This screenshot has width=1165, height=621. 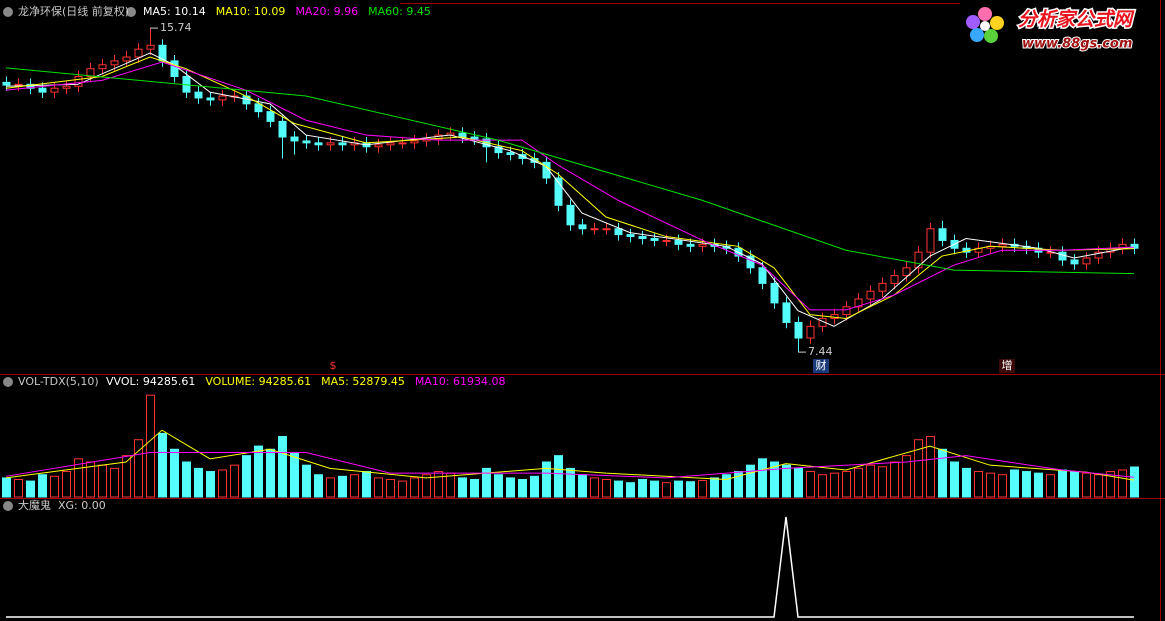 I want to click on legend-entry: MA5: 52879.45, so click(x=363, y=381).